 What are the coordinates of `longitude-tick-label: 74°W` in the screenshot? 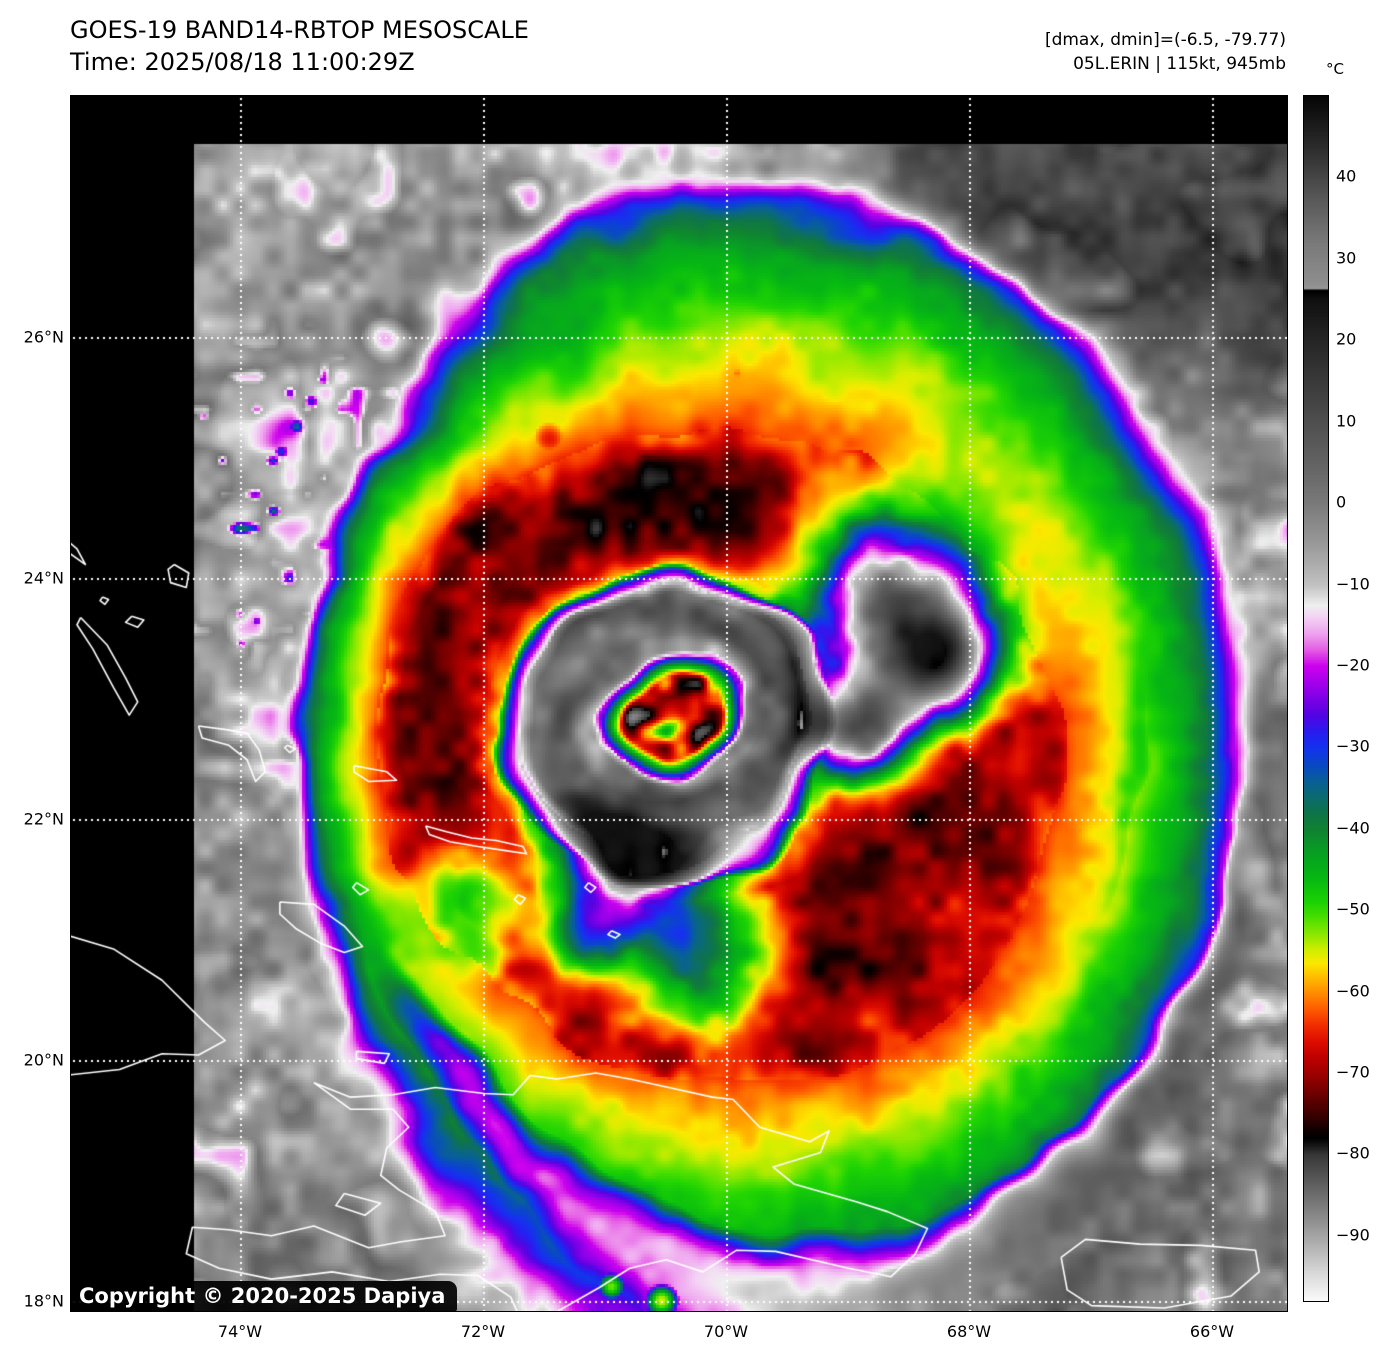 It's located at (240, 1331).